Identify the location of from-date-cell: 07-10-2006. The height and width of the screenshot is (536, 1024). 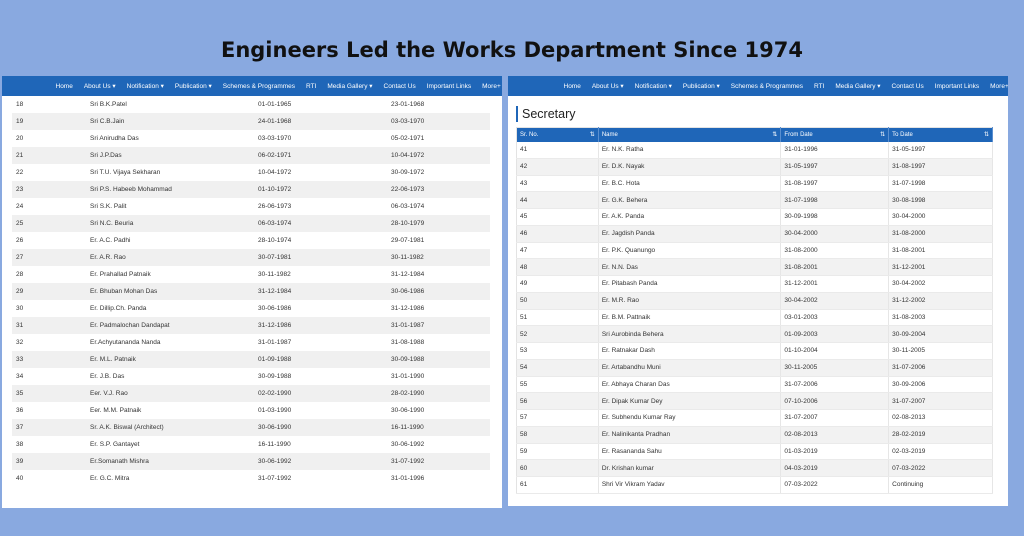
(835, 401).